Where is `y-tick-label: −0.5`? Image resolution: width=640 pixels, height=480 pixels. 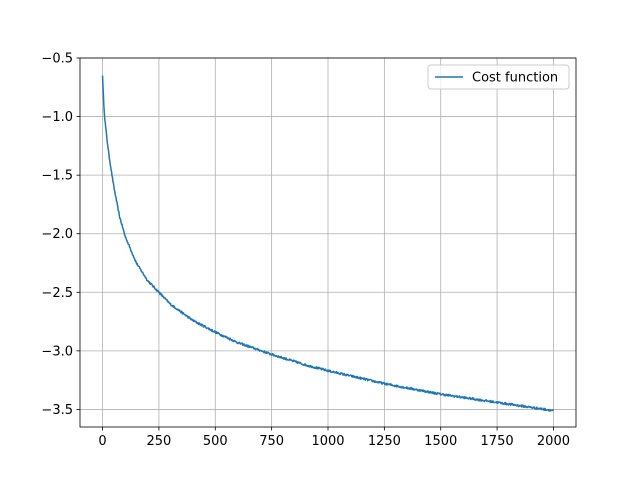 y-tick-label: −0.5 is located at coordinates (57, 59).